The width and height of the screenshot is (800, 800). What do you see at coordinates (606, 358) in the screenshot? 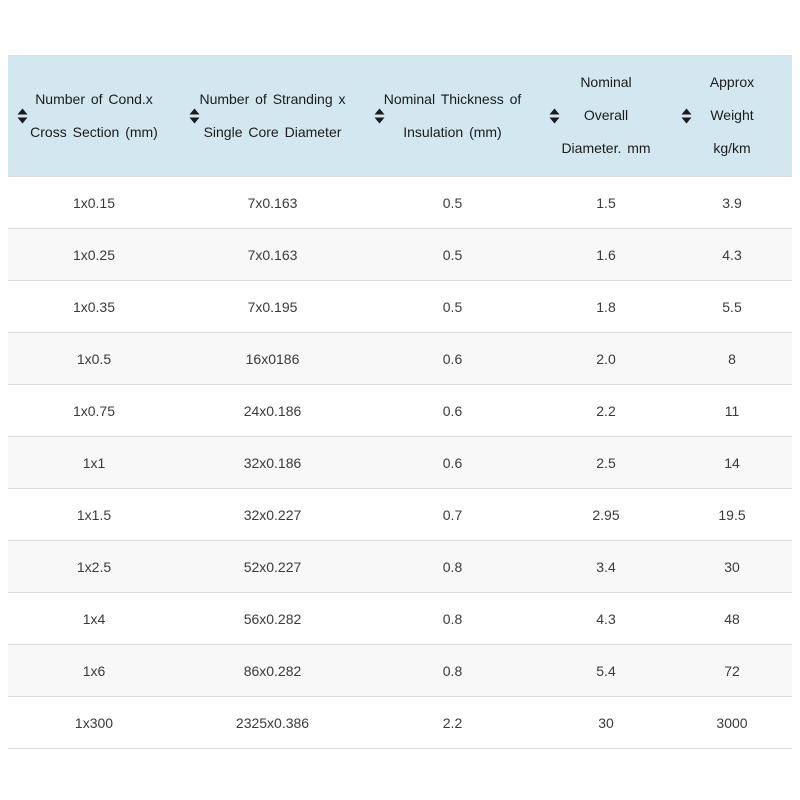
I see `table-cell: 2.0` at bounding box center [606, 358].